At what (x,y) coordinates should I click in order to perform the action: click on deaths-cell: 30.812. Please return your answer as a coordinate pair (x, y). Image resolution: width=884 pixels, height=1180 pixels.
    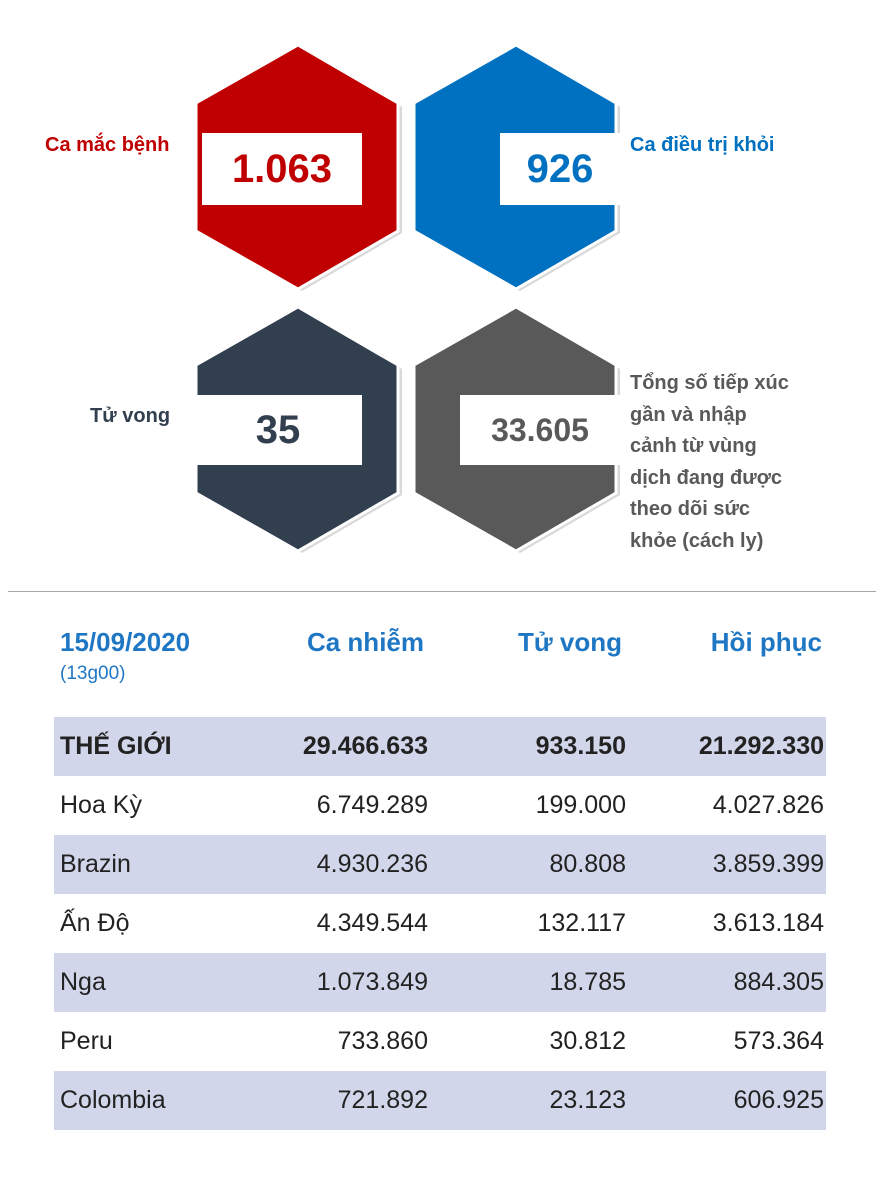
    Looking at the image, I should click on (587, 1041).